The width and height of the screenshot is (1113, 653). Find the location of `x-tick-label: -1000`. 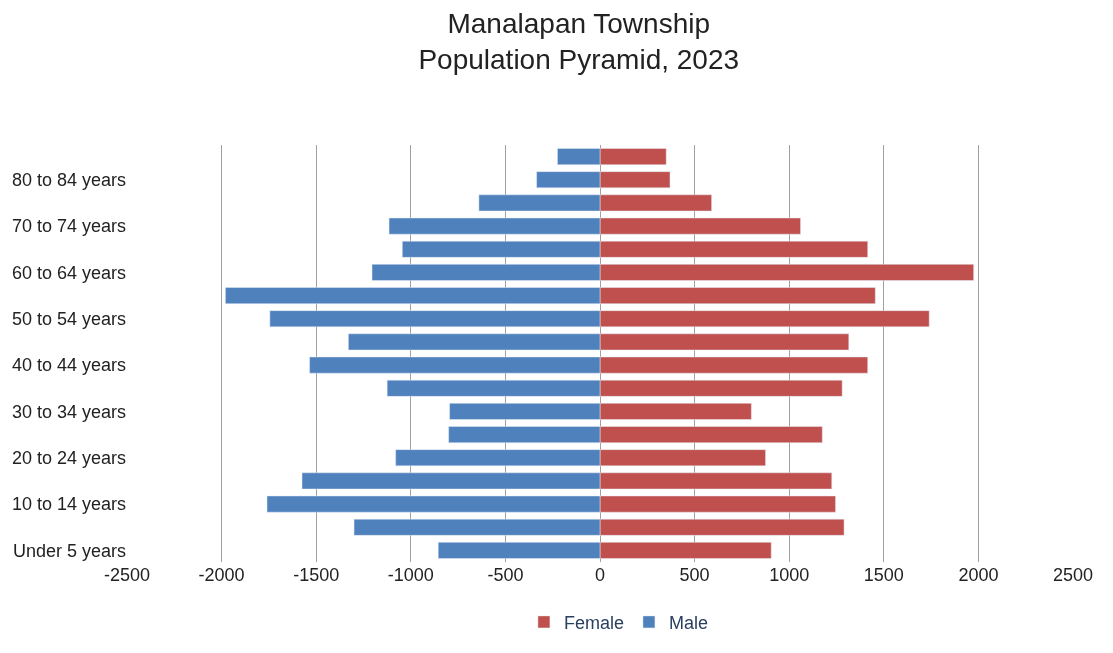

x-tick-label: -1000 is located at coordinates (410, 575).